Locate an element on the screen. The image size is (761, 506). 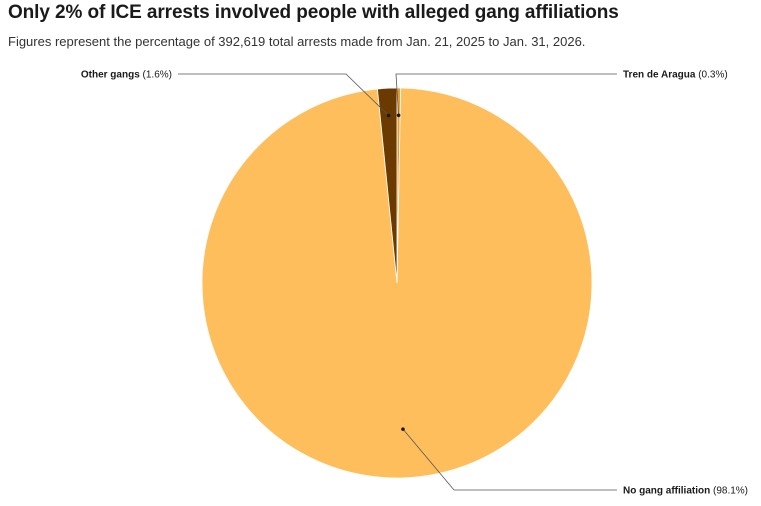
leader-line-other-gangs is located at coordinates (283, 94).